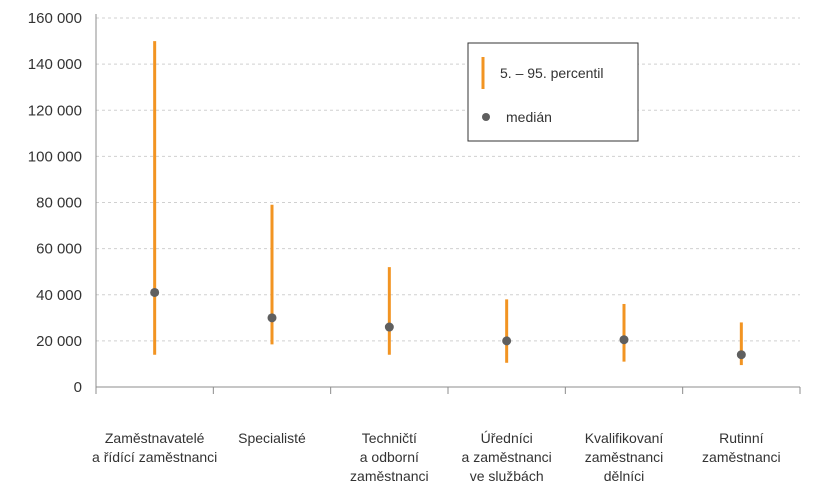 Image resolution: width=816 pixels, height=490 pixels. I want to click on category-label-line: Techničtí, so click(389, 438).